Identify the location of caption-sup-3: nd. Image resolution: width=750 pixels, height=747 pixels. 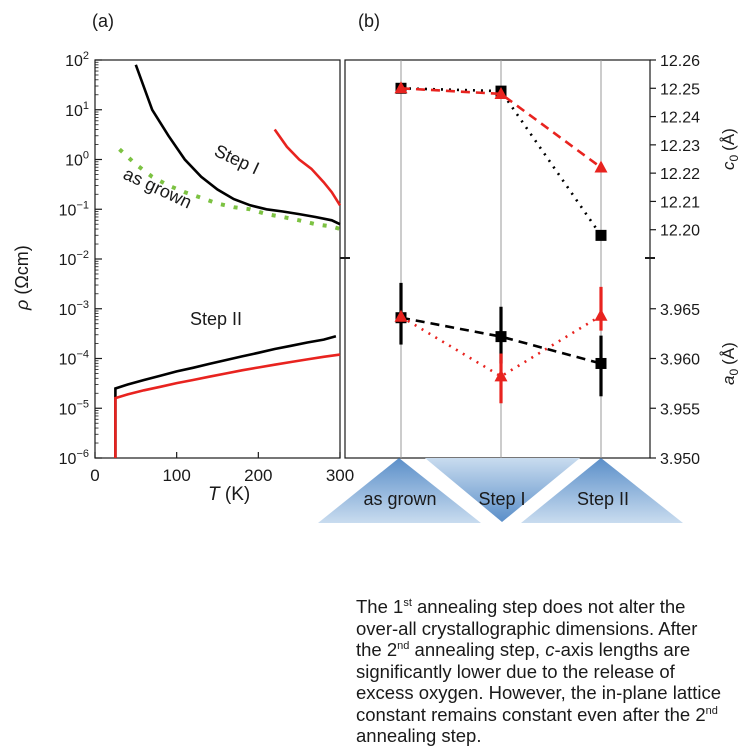
(711, 710).